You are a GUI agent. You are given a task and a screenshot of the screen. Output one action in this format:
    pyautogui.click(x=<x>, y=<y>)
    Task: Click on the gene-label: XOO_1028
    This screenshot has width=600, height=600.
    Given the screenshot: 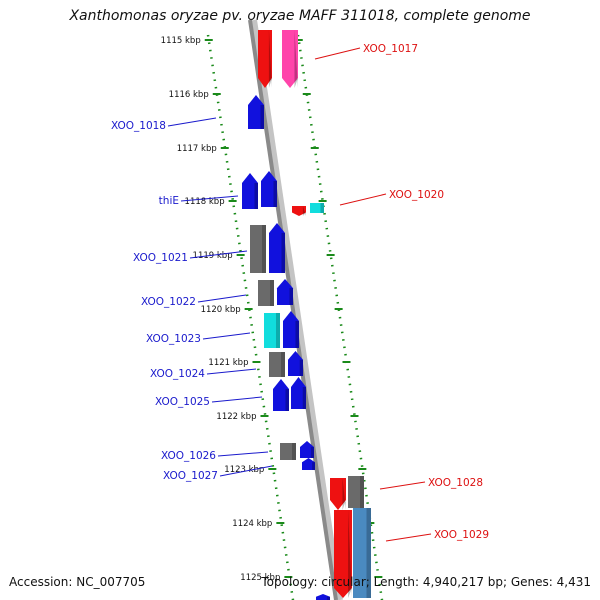 What is the action you would take?
    pyautogui.click(x=455, y=483)
    